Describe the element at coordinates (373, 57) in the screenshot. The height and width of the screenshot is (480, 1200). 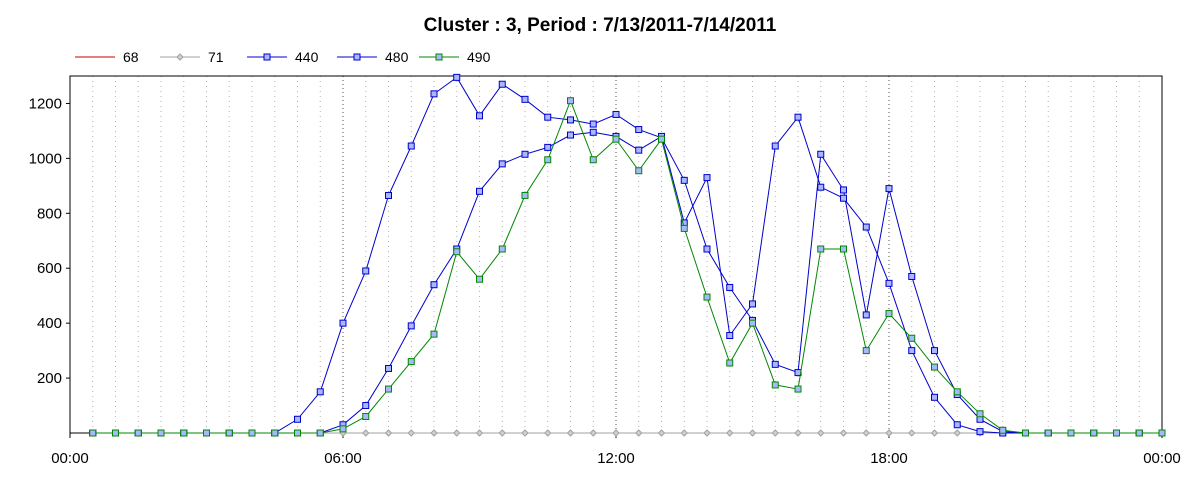
I see `legend-item-480: 480` at that location.